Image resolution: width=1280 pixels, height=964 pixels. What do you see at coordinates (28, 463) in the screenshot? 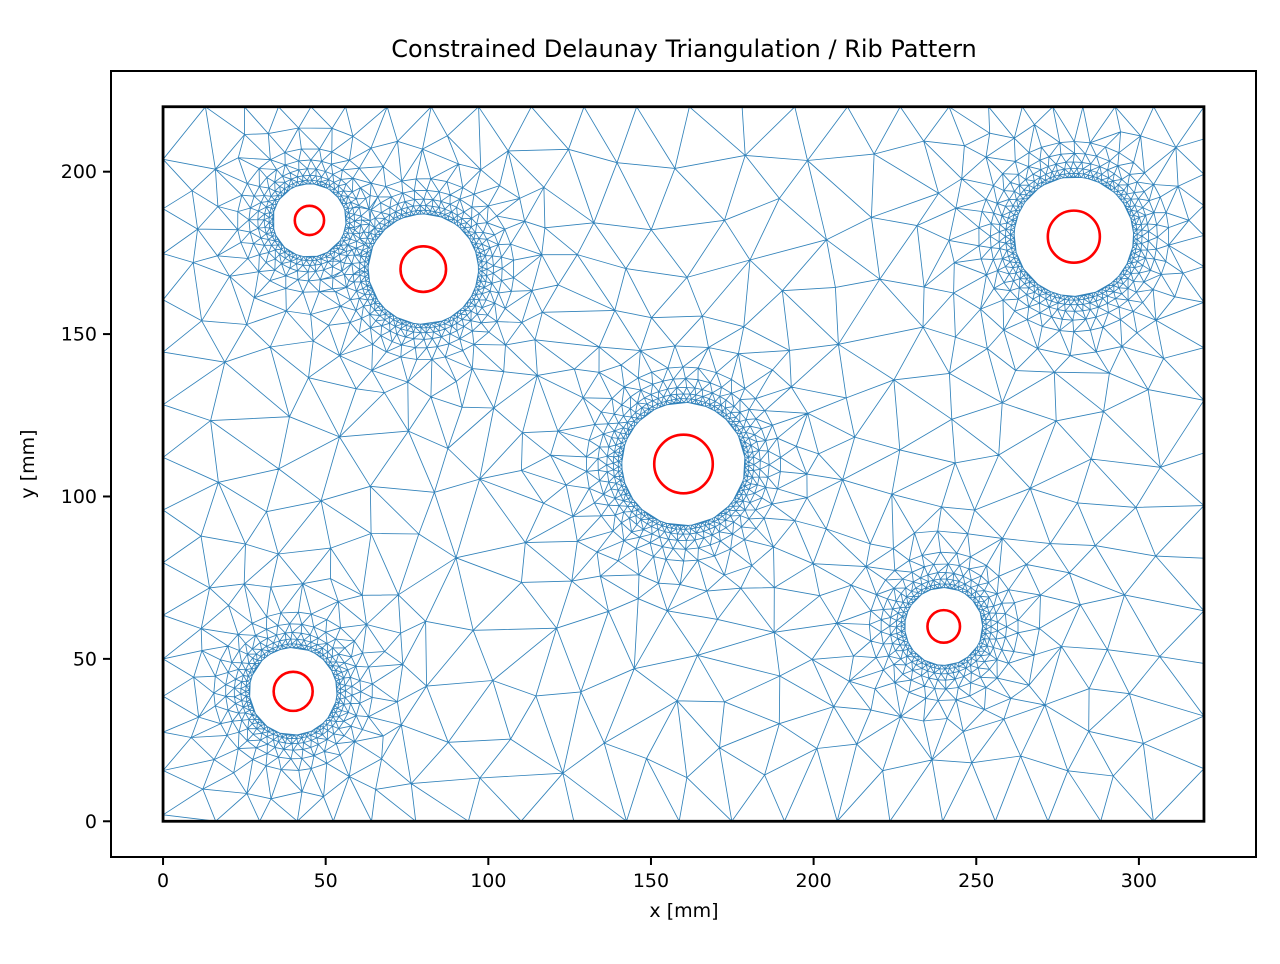
I see `y-axis-label: y [mm]` at bounding box center [28, 463].